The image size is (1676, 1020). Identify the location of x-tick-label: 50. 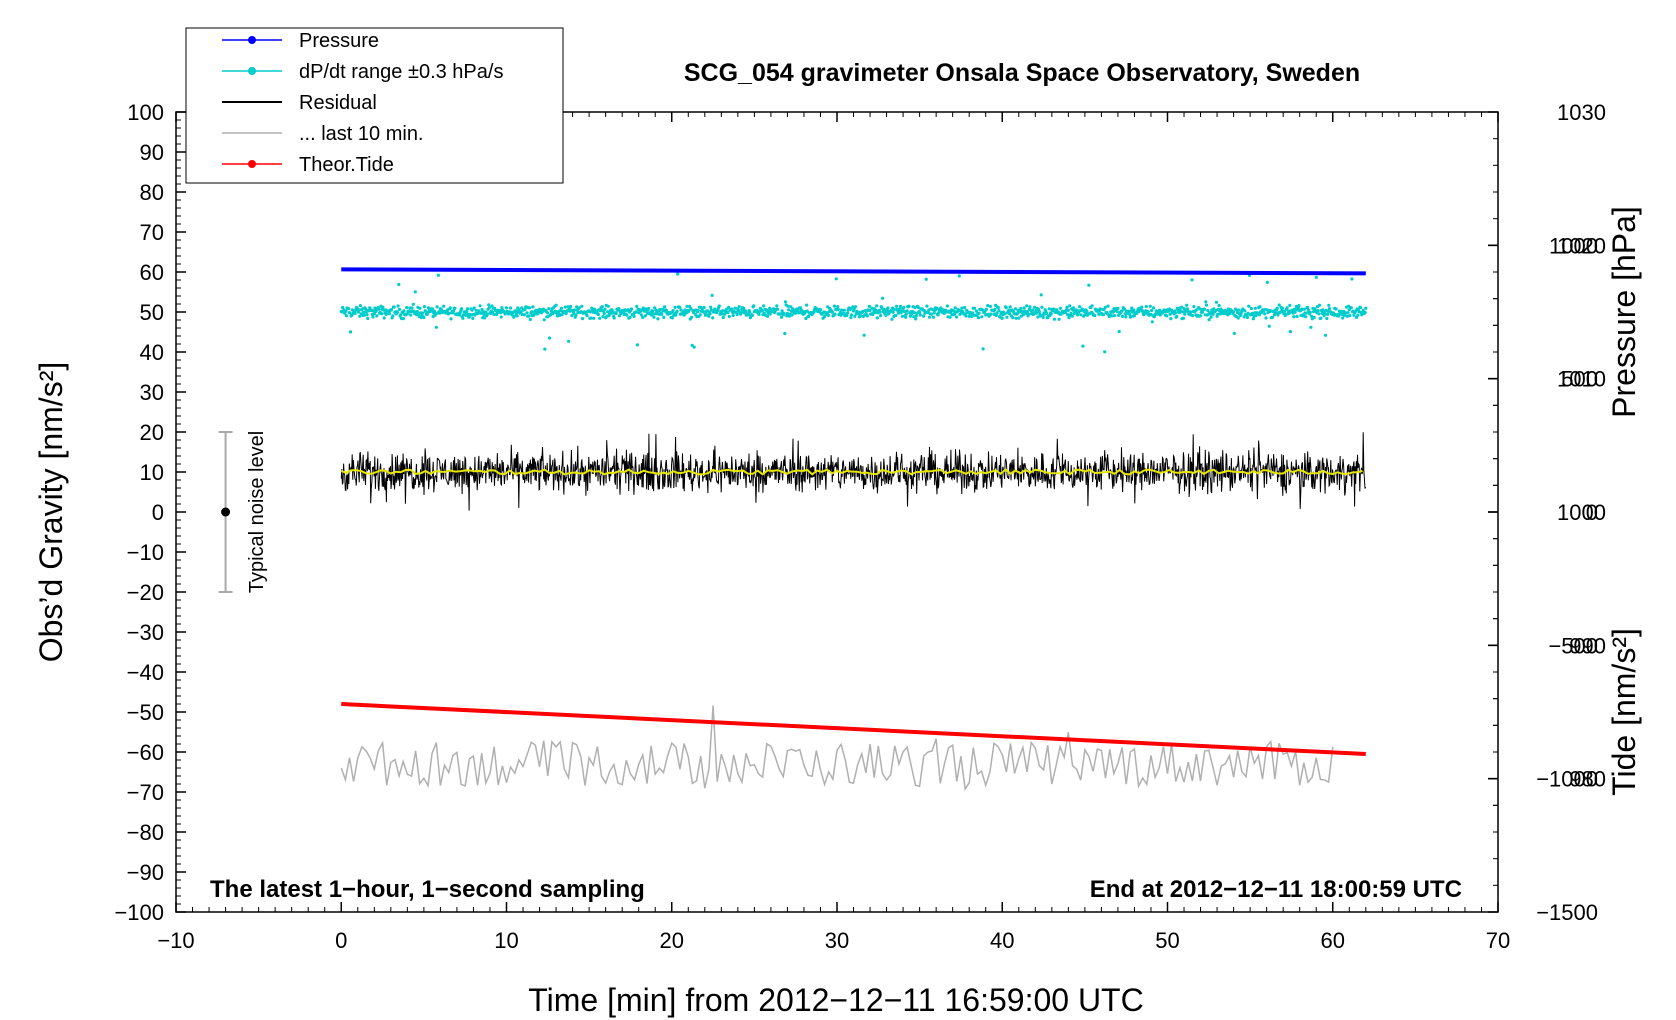
(1167, 940).